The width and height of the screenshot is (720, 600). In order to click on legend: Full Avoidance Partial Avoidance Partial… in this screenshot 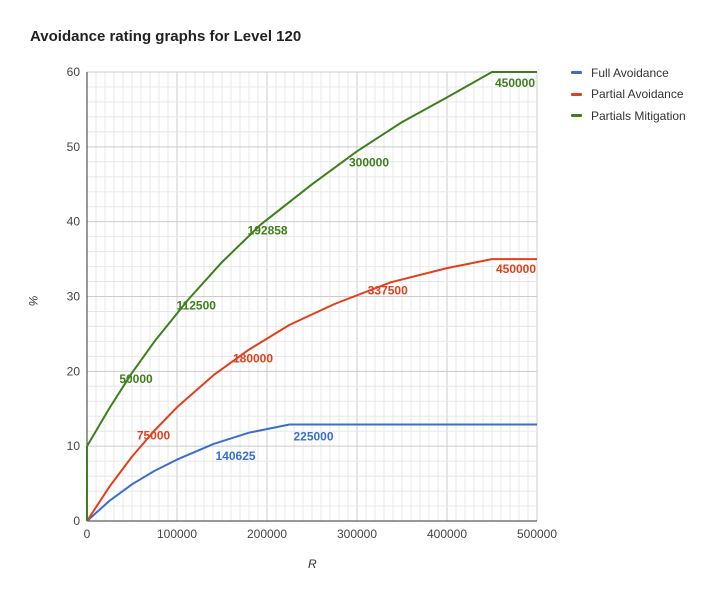, I will do `click(628, 94)`.